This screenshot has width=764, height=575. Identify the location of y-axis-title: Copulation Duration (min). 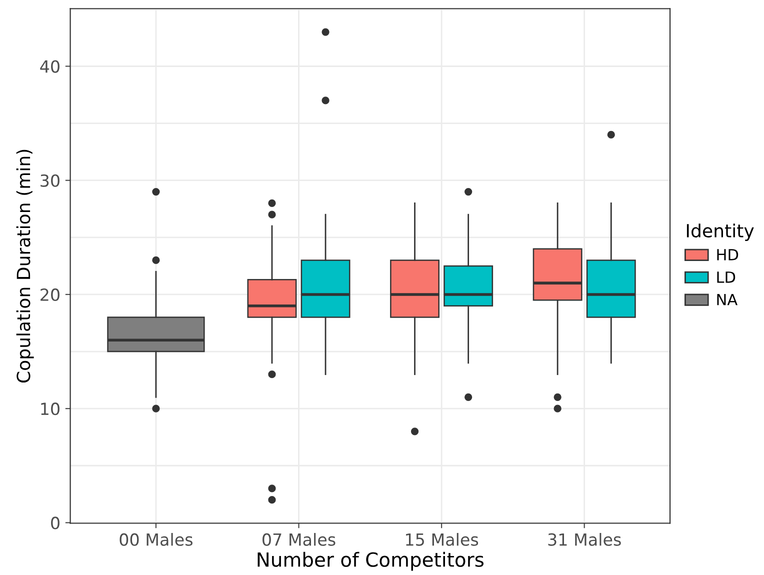
(25, 266).